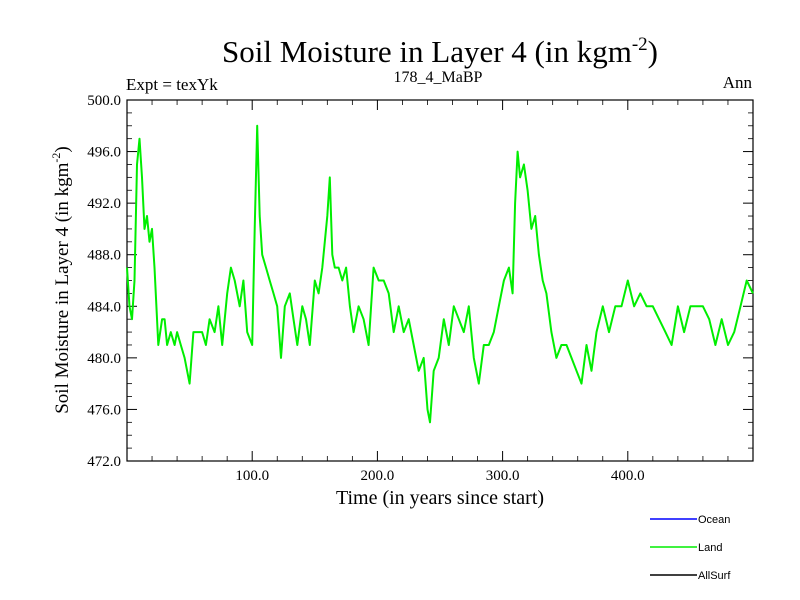 The image size is (800, 600). I want to click on y-axis-label: Soil Moisture in Layer 4 (in kgm-2), so click(61, 280).